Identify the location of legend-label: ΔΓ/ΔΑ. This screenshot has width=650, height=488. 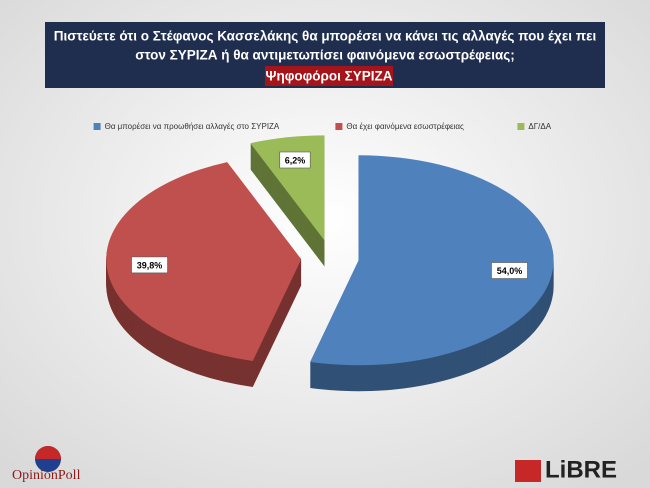
(539, 126).